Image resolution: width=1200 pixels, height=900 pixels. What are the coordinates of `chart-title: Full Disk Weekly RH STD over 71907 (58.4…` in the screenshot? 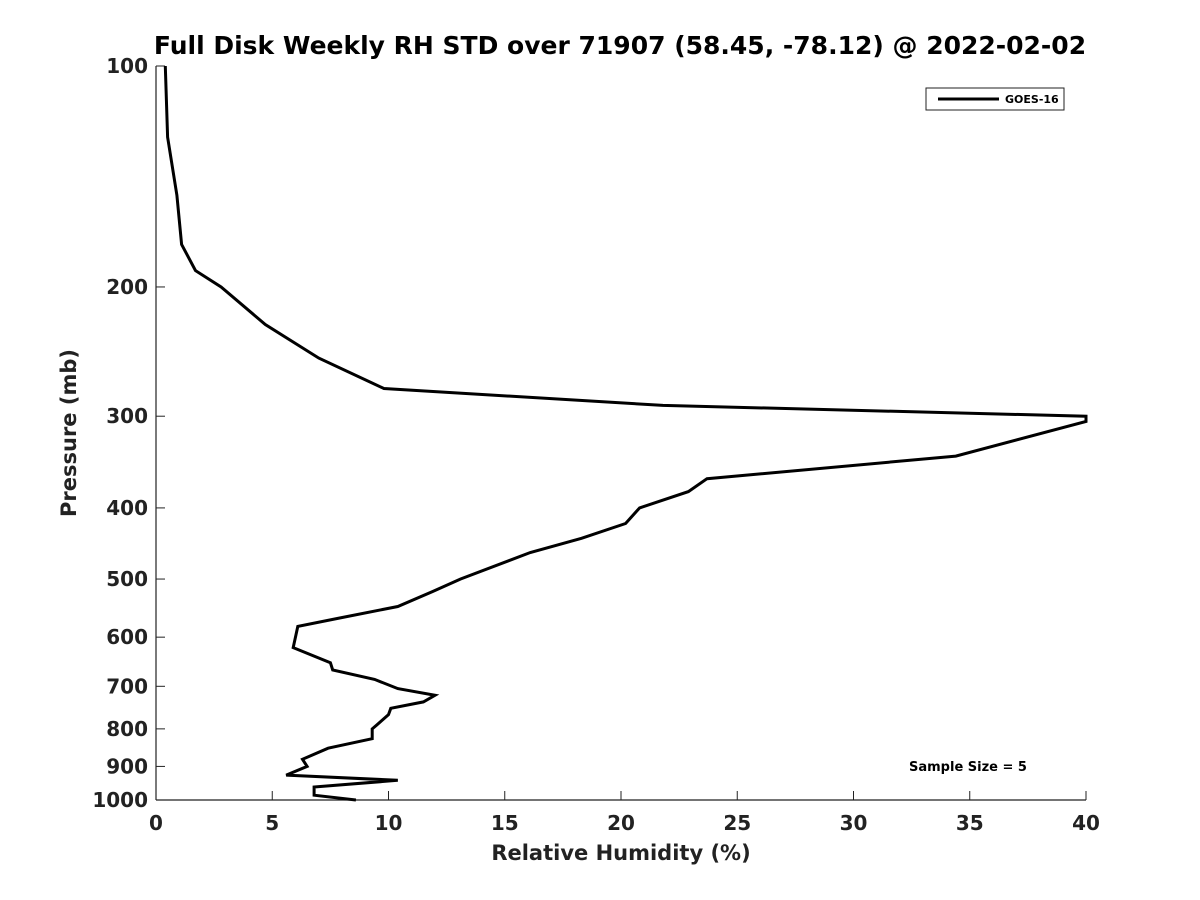 It's located at (620, 45).